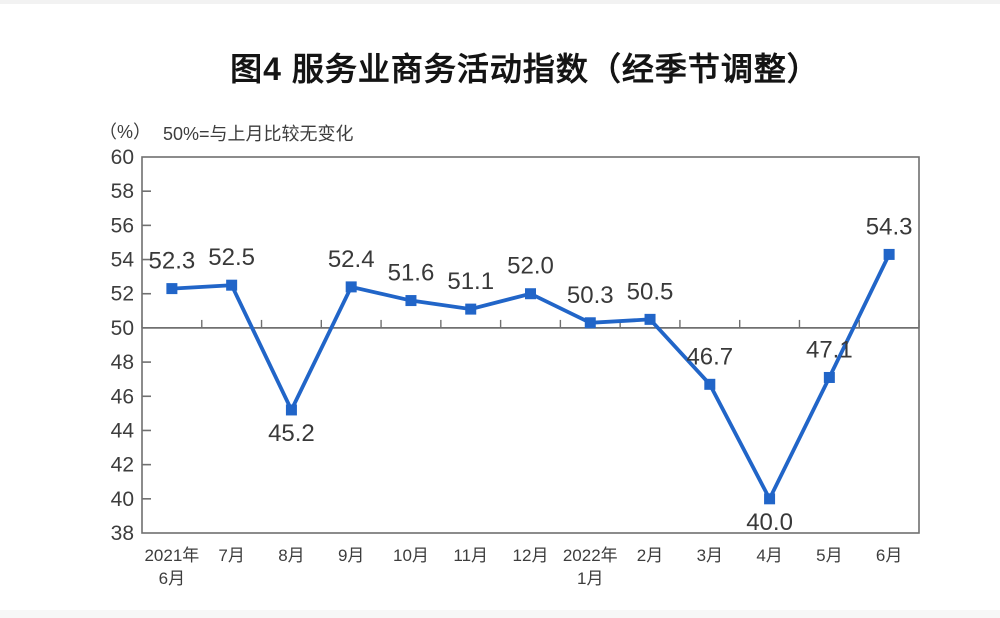  I want to click on data-point-label: 47.1, so click(829, 349).